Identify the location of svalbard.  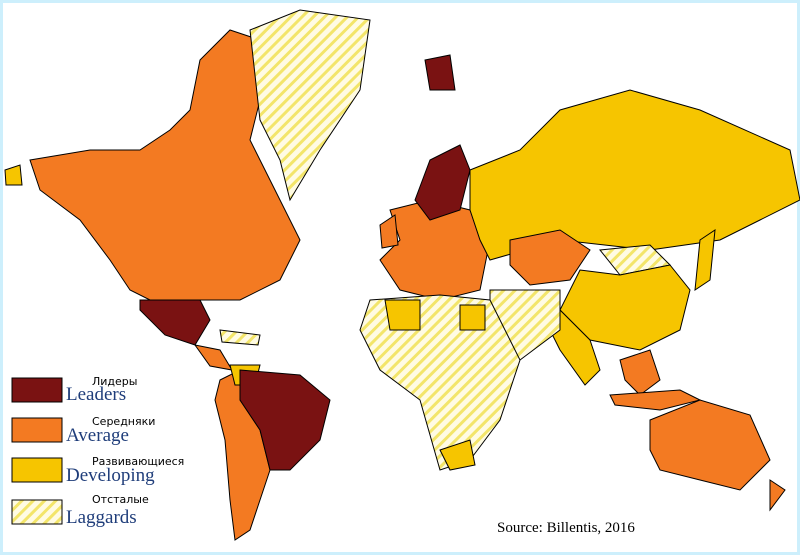
(440, 72).